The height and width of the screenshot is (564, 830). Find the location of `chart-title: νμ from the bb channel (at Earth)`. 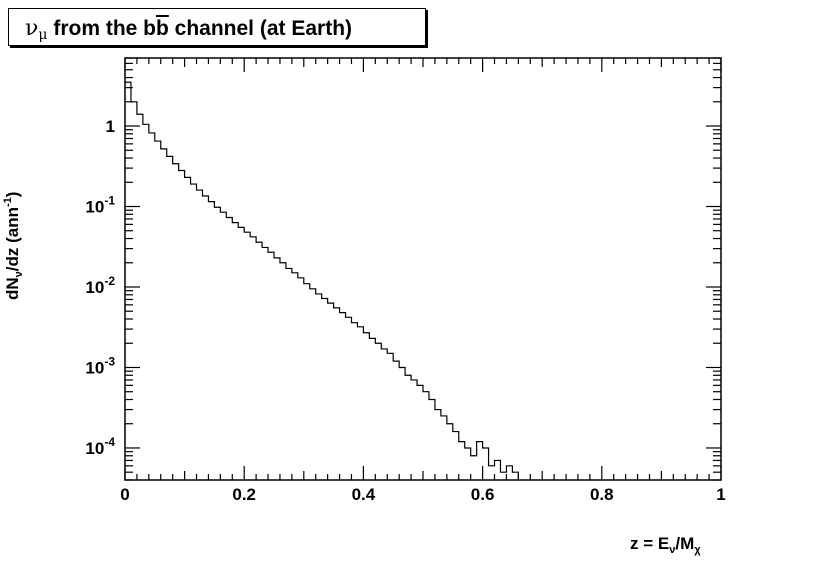

chart-title: νμ from the bb channel (at Earth) is located at coordinates (188, 29).